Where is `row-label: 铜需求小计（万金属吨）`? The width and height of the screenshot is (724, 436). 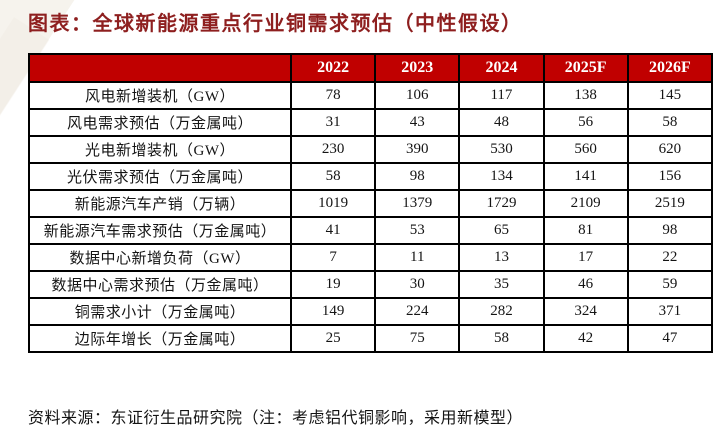 row-label: 铜需求小计（万金属吨） is located at coordinates (160, 311).